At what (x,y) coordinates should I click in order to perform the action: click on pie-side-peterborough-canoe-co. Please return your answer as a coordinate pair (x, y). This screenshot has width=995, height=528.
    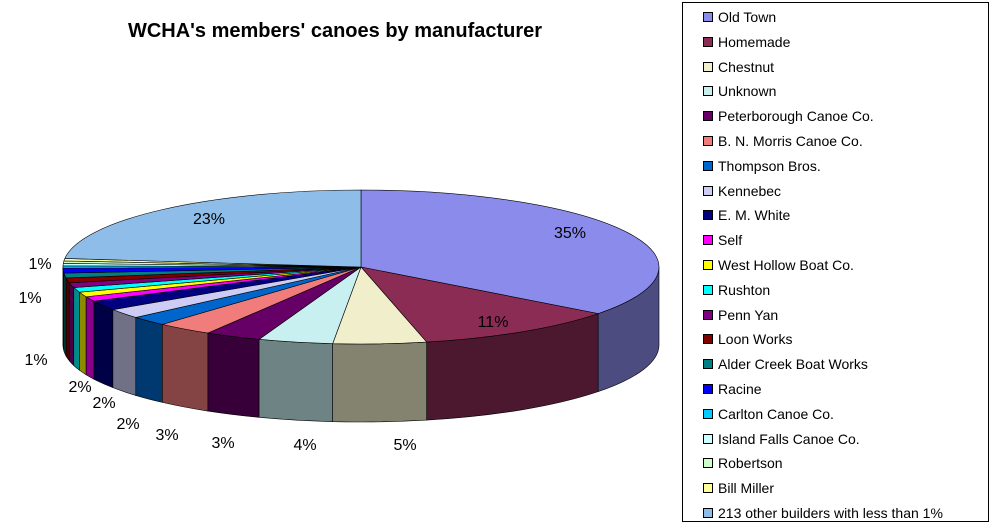
    Looking at the image, I should click on (233, 375).